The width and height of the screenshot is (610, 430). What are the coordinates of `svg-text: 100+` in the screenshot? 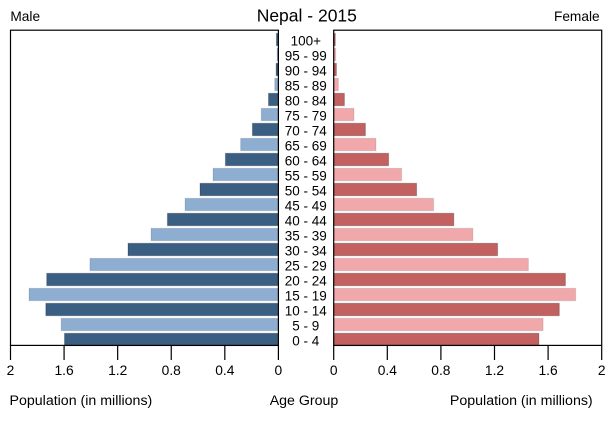 It's located at (306, 41).